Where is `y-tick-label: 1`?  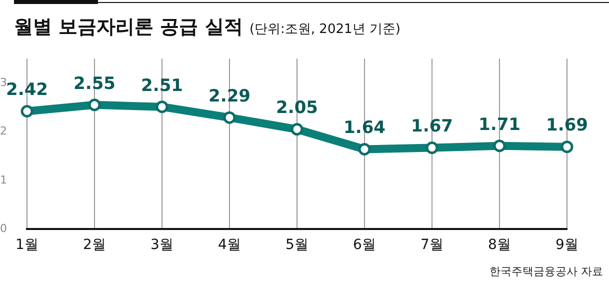
y-tick-label: 1 is located at coordinates (3, 179).